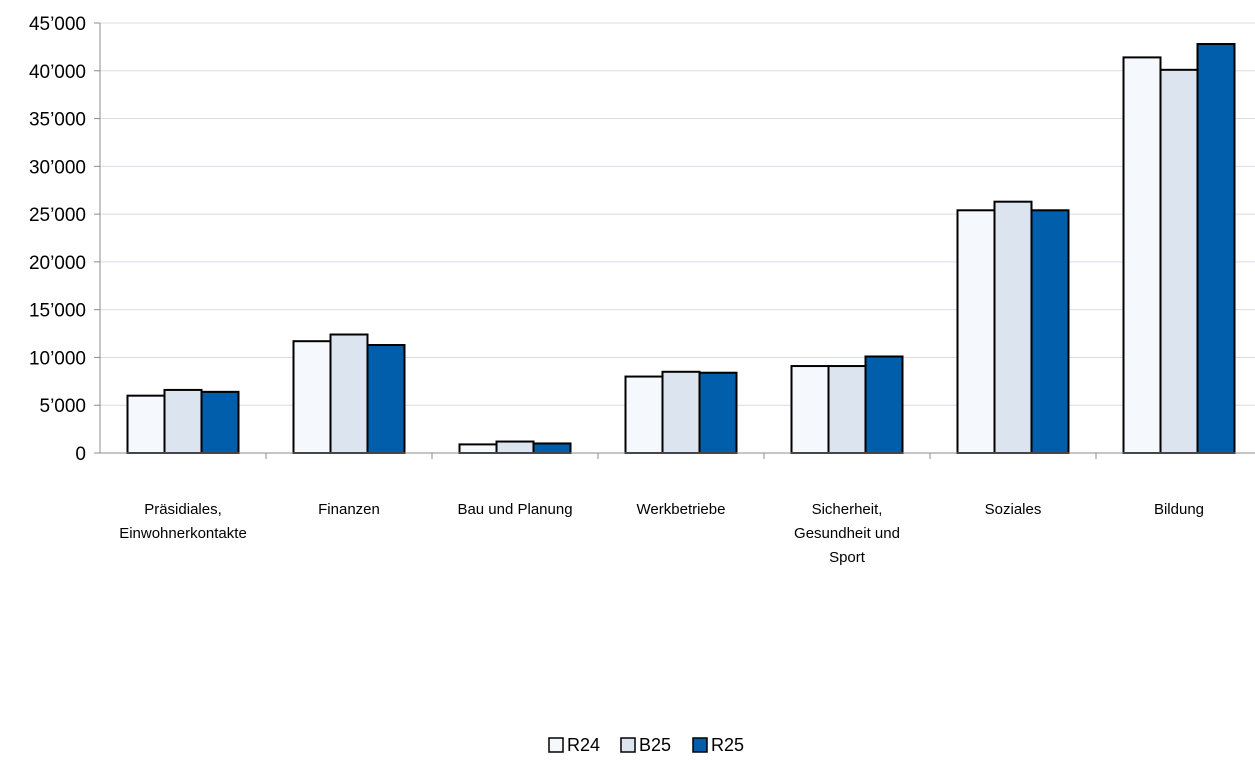 The image size is (1255, 765). Describe the element at coordinates (57, 120) in the screenshot. I see `y-tick-label: 35’000` at that location.